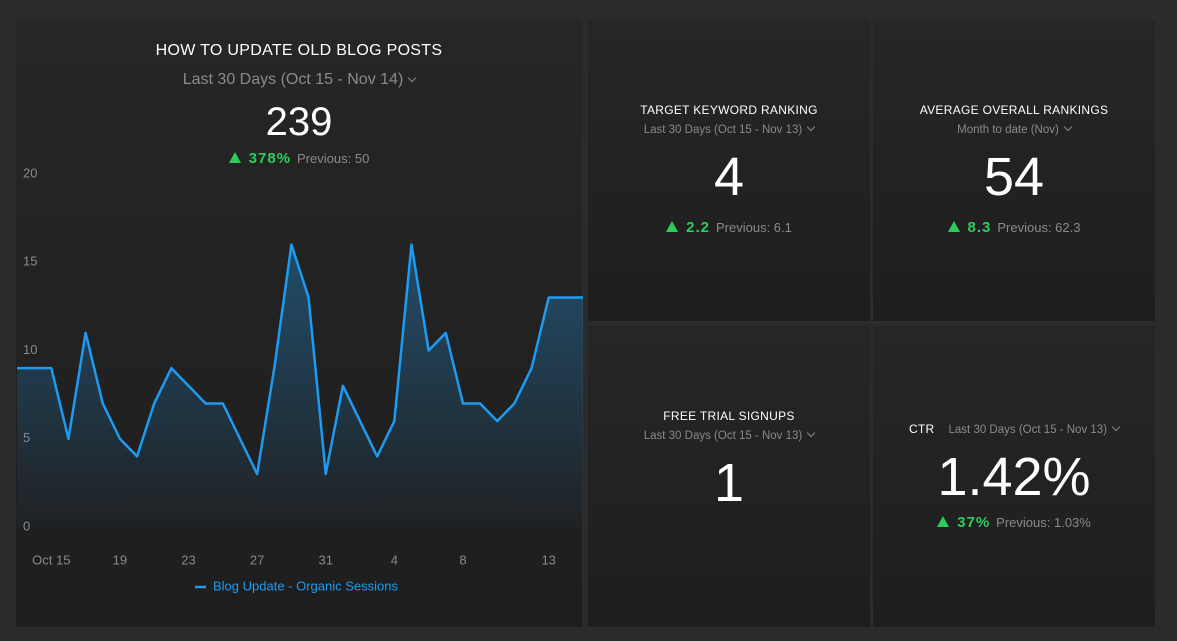 This screenshot has width=1177, height=641. What do you see at coordinates (1014, 177) in the screenshot?
I see `card-value: 54` at bounding box center [1014, 177].